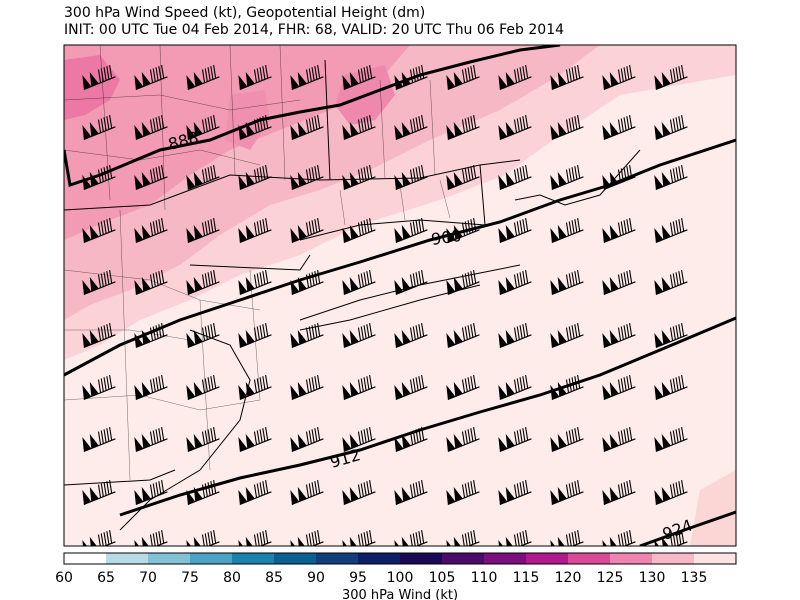 The width and height of the screenshot is (800, 600). I want to click on colorbar-tick-label: 90, so click(316, 578).